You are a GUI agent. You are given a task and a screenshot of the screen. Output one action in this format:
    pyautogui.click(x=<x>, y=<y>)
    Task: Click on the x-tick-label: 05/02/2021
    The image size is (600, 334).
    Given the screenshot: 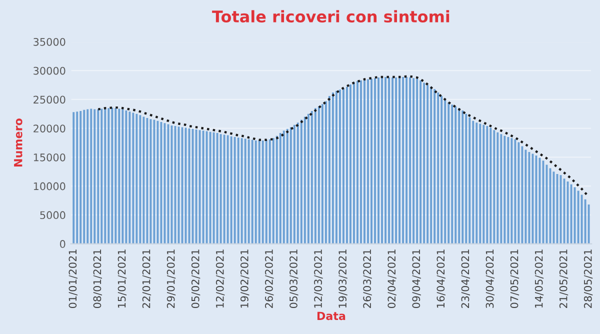 What is the action you would take?
    pyautogui.click(x=195, y=279)
    